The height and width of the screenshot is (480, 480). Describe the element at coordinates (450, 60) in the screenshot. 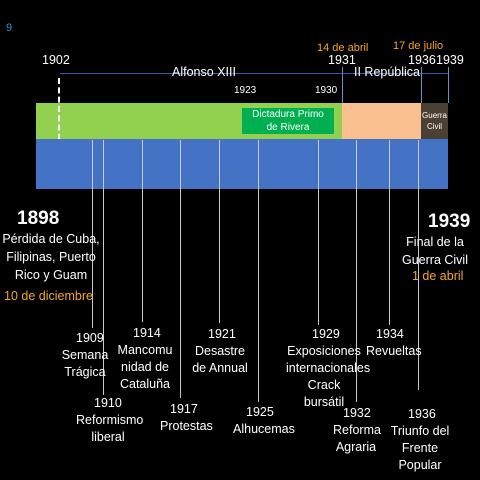

I see `year-1939-top-label: 1939` at that location.